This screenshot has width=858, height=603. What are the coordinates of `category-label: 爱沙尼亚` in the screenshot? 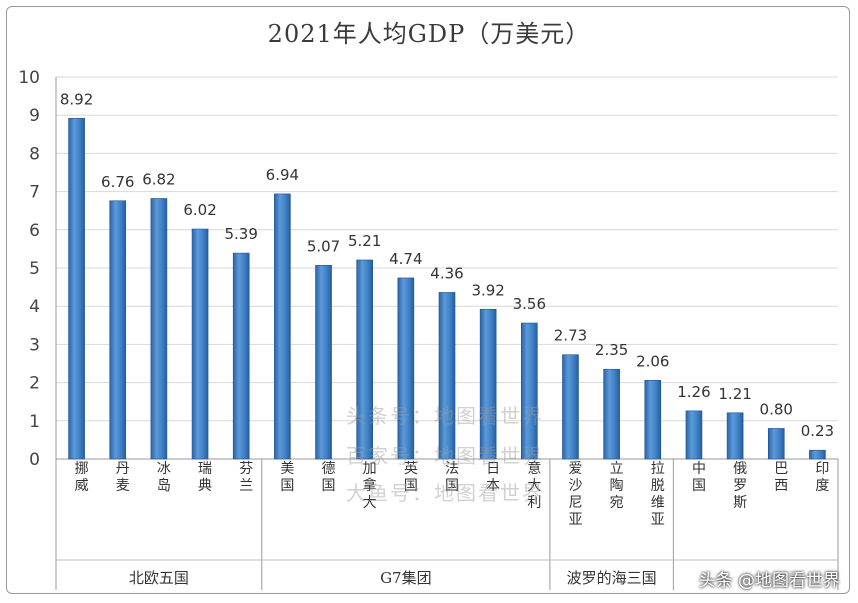 It's located at (575, 494).